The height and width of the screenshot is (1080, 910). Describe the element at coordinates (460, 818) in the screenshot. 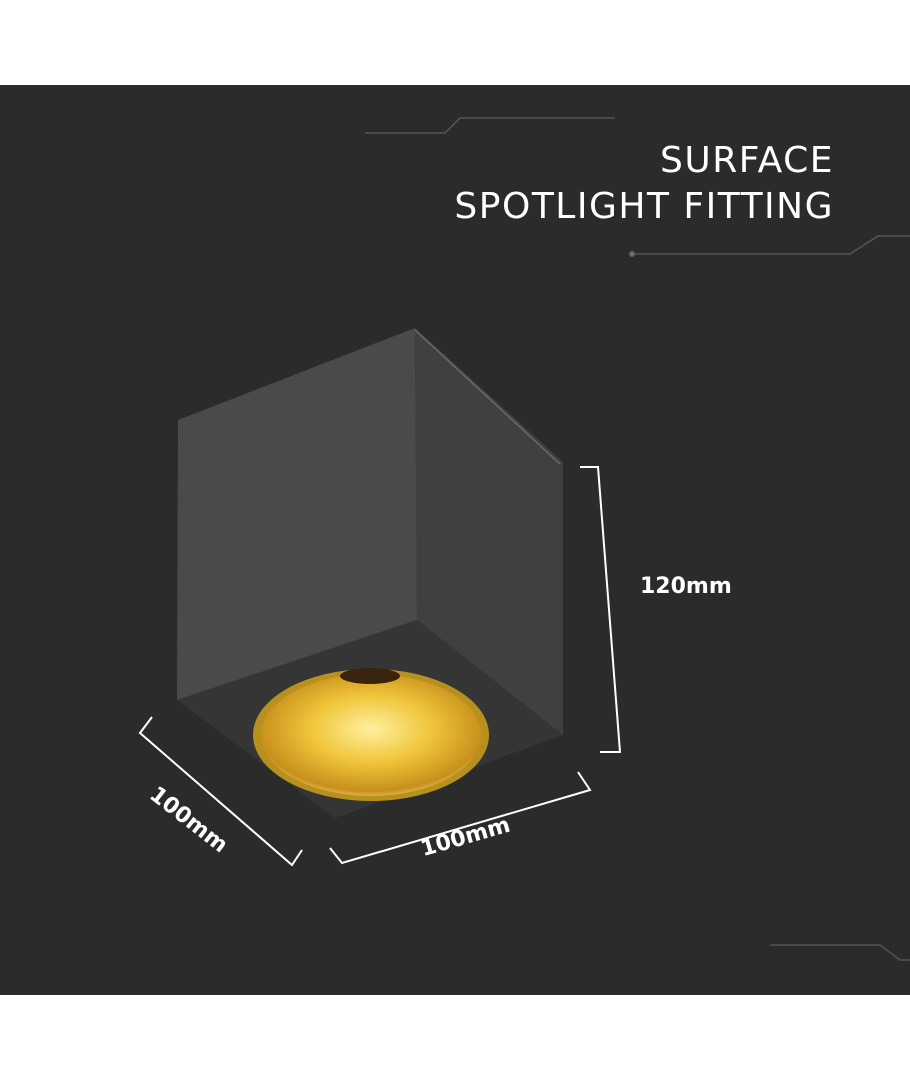

I see `width-dimension-line` at that location.